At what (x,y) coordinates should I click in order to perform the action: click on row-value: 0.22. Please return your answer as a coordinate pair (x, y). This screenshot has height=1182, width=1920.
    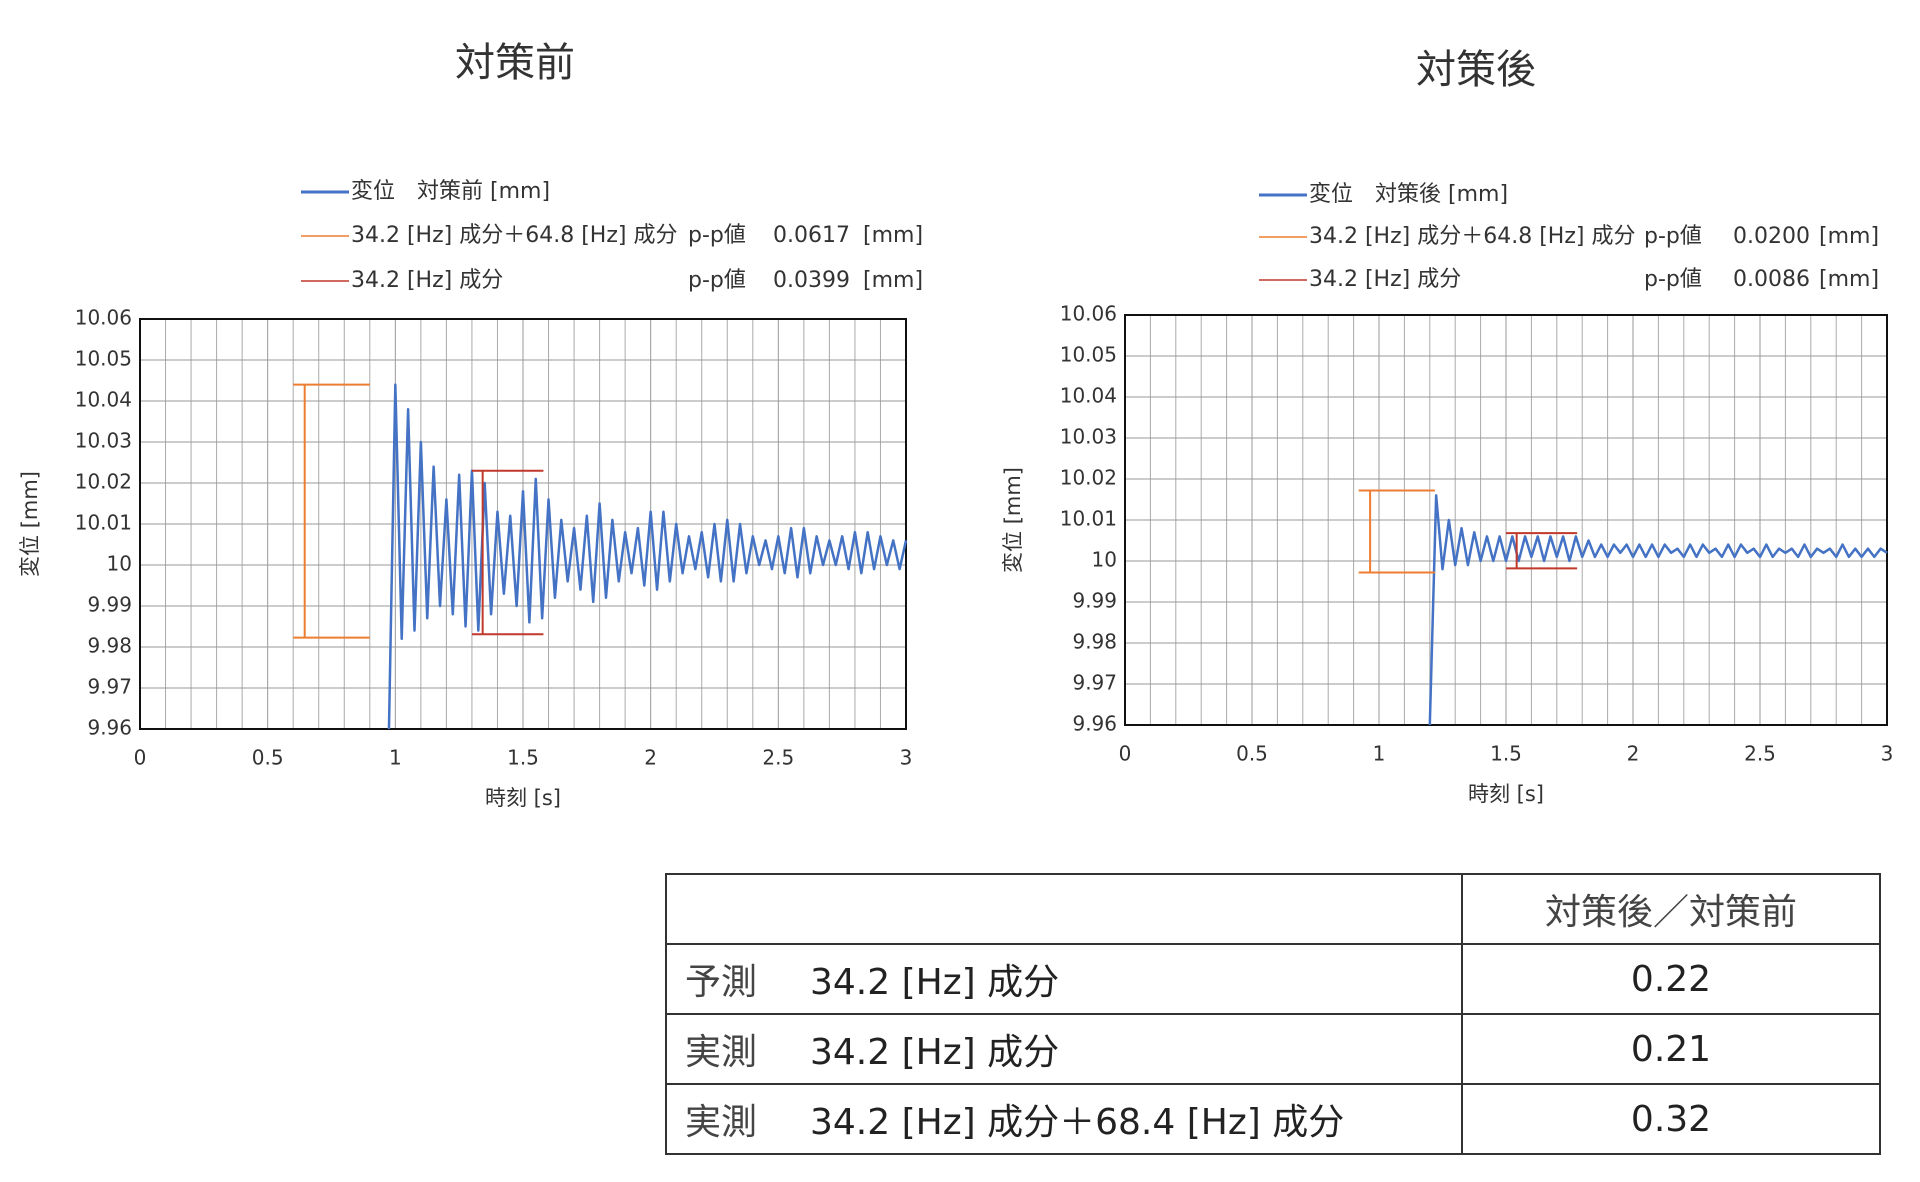
    Looking at the image, I should click on (1671, 979).